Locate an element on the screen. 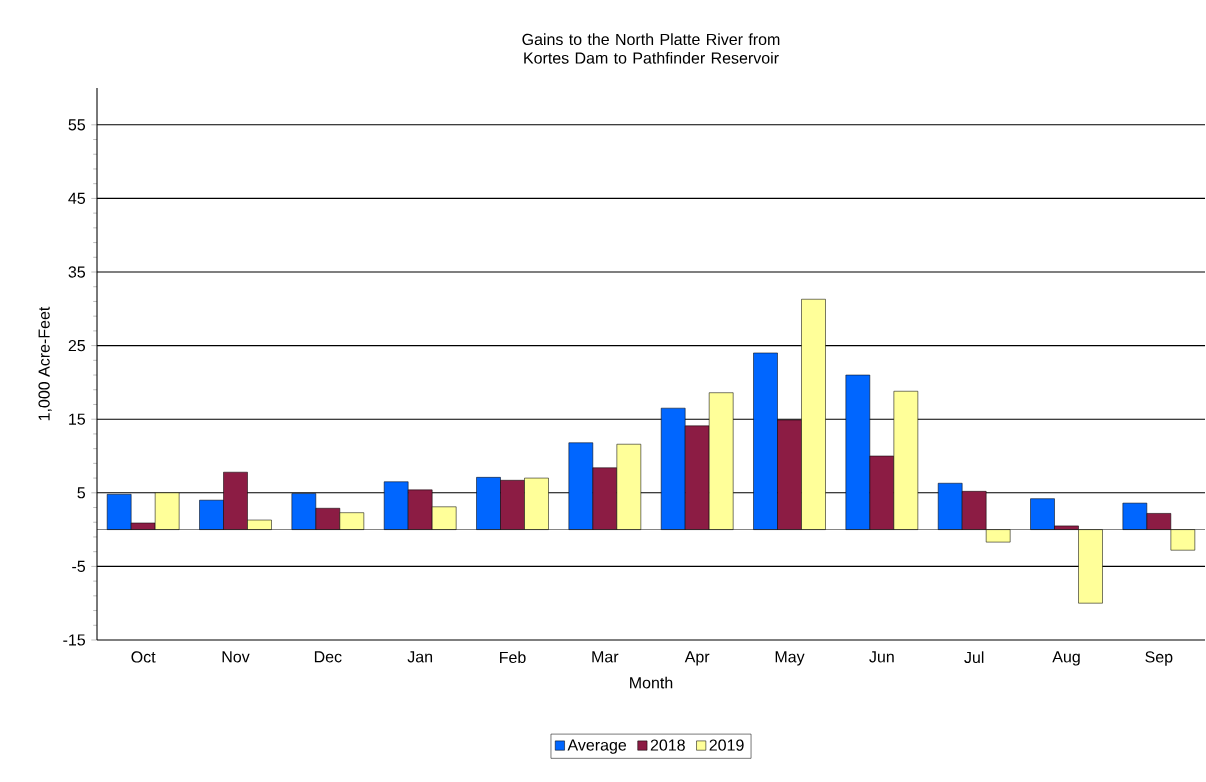 This screenshot has width=1206, height=782. x-tick-label: Jun is located at coordinates (881, 657).